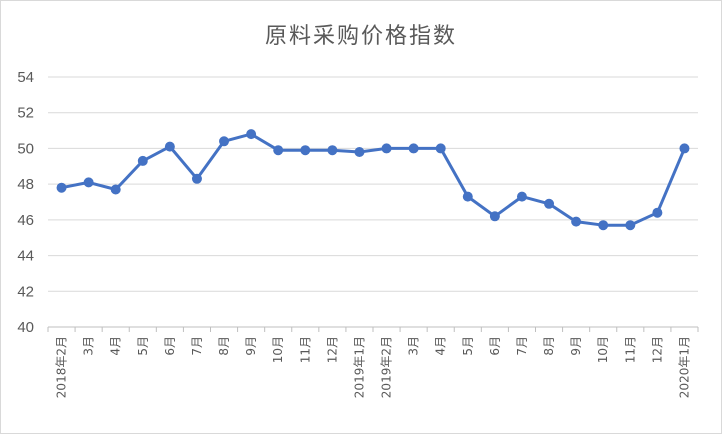 Image resolution: width=722 pixels, height=434 pixels. Describe the element at coordinates (25, 77) in the screenshot. I see `y-tick-label: 54` at that location.